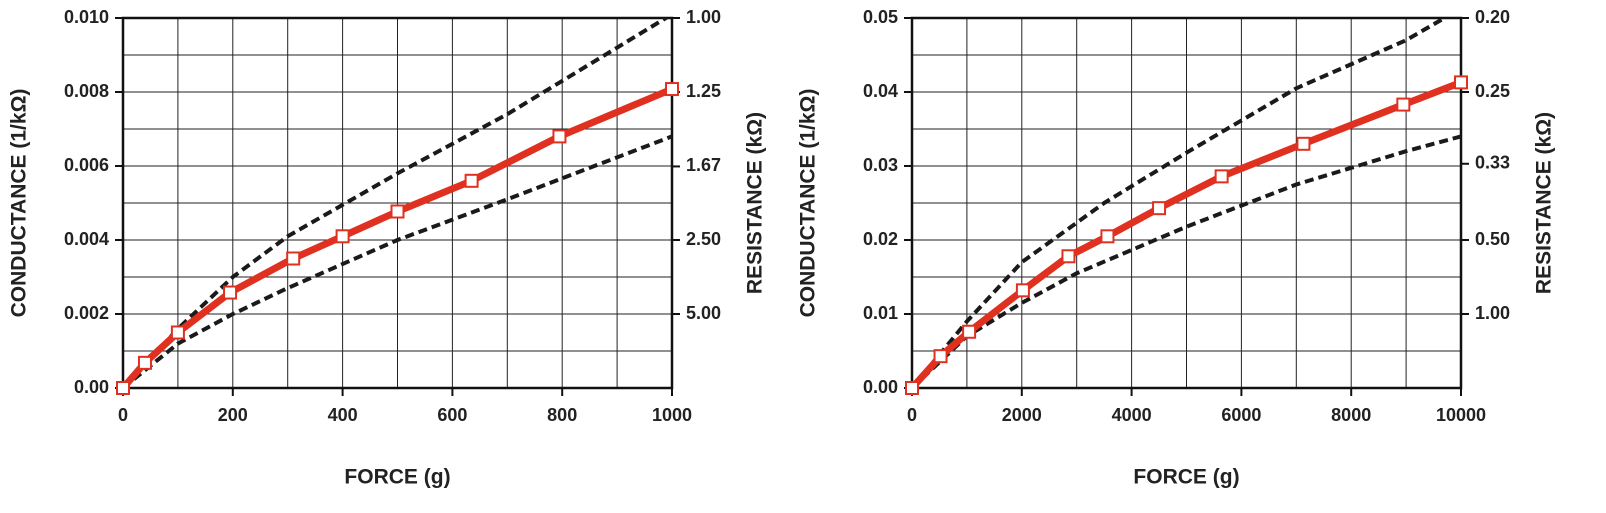  What do you see at coordinates (86, 91) in the screenshot?
I see `y-tick-label: 0.008` at bounding box center [86, 91].